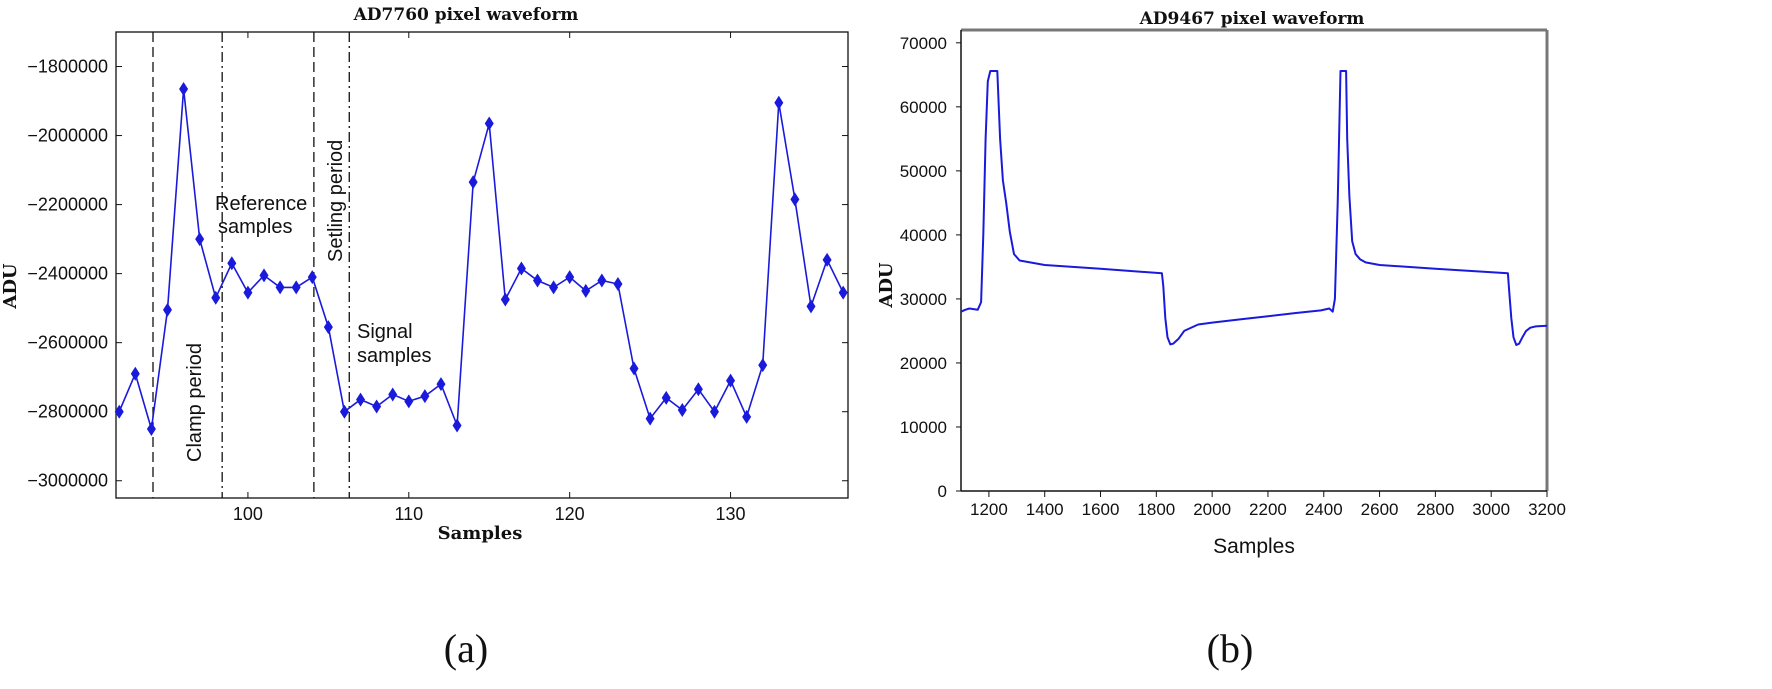 The height and width of the screenshot is (689, 1772). I want to click on annotation-reference-line2: samples, so click(255, 227).